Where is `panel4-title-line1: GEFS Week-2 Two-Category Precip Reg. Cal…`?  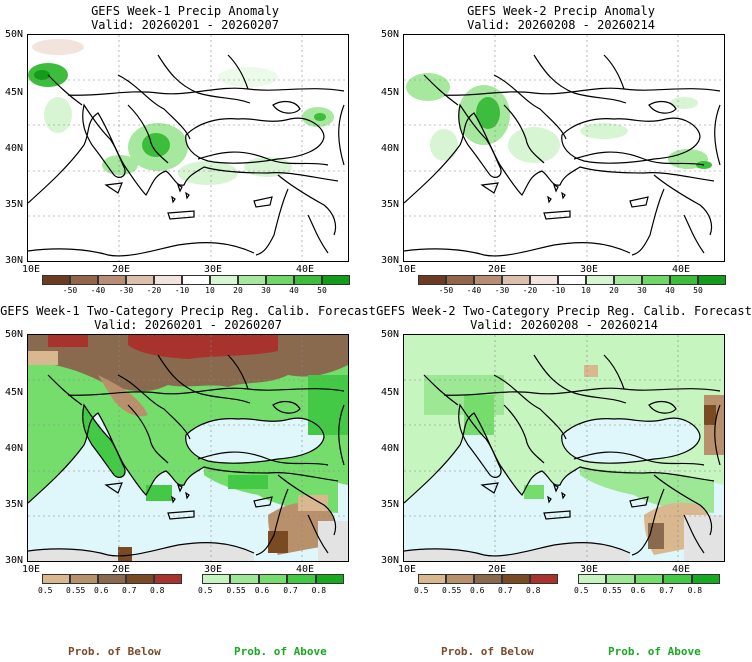 panel4-title-line1: GEFS Week-2 Two-Category Precip Reg. Cal… is located at coordinates (564, 311).